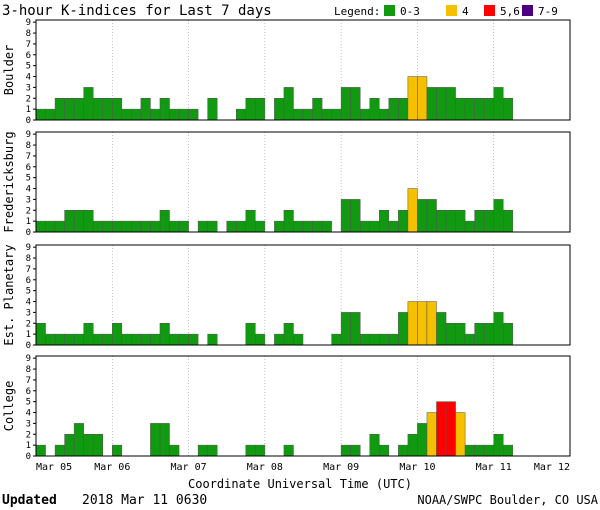 This screenshot has height=510, width=600. I want to click on y-tick-label: 0, so click(28, 346).